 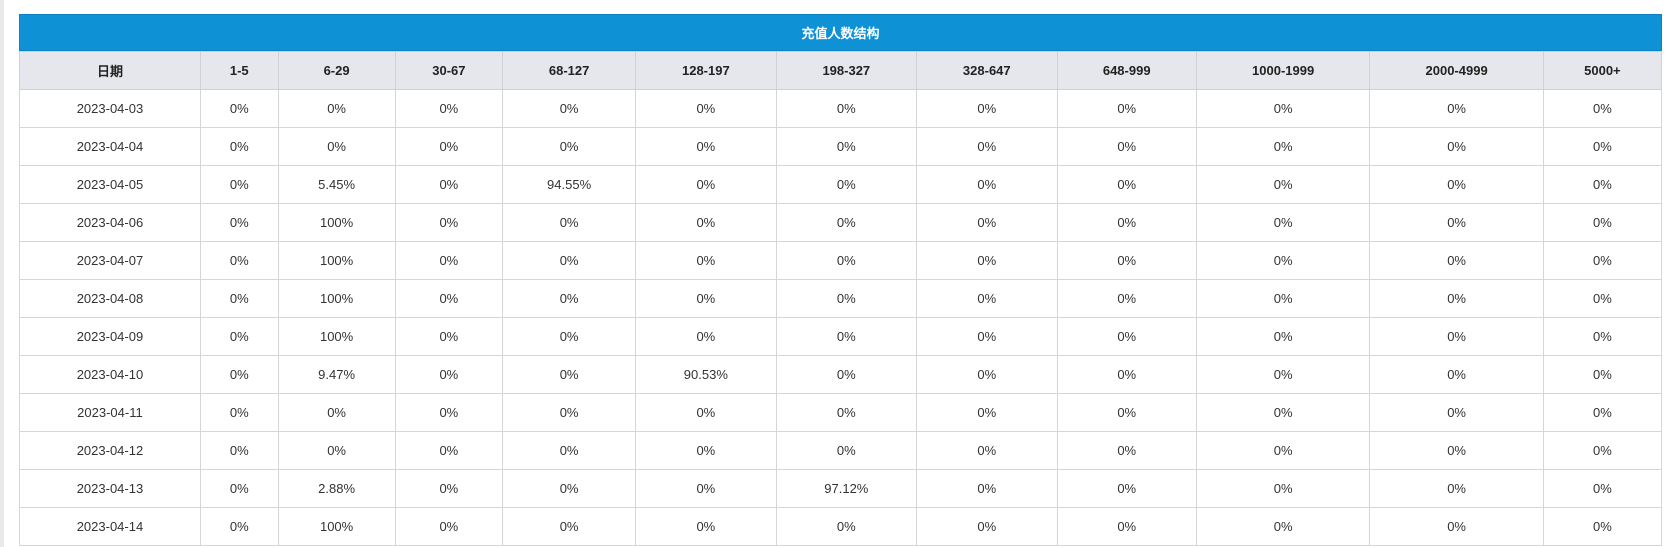 What do you see at coordinates (569, 70) in the screenshot?
I see `column-header-68-127: 68-127` at bounding box center [569, 70].